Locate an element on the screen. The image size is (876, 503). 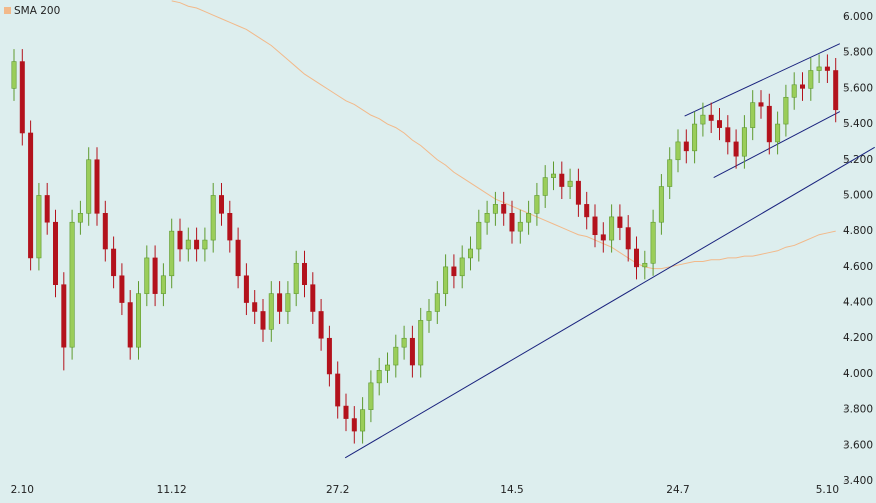
y-tick-label: 6.000 is located at coordinates (858, 17).